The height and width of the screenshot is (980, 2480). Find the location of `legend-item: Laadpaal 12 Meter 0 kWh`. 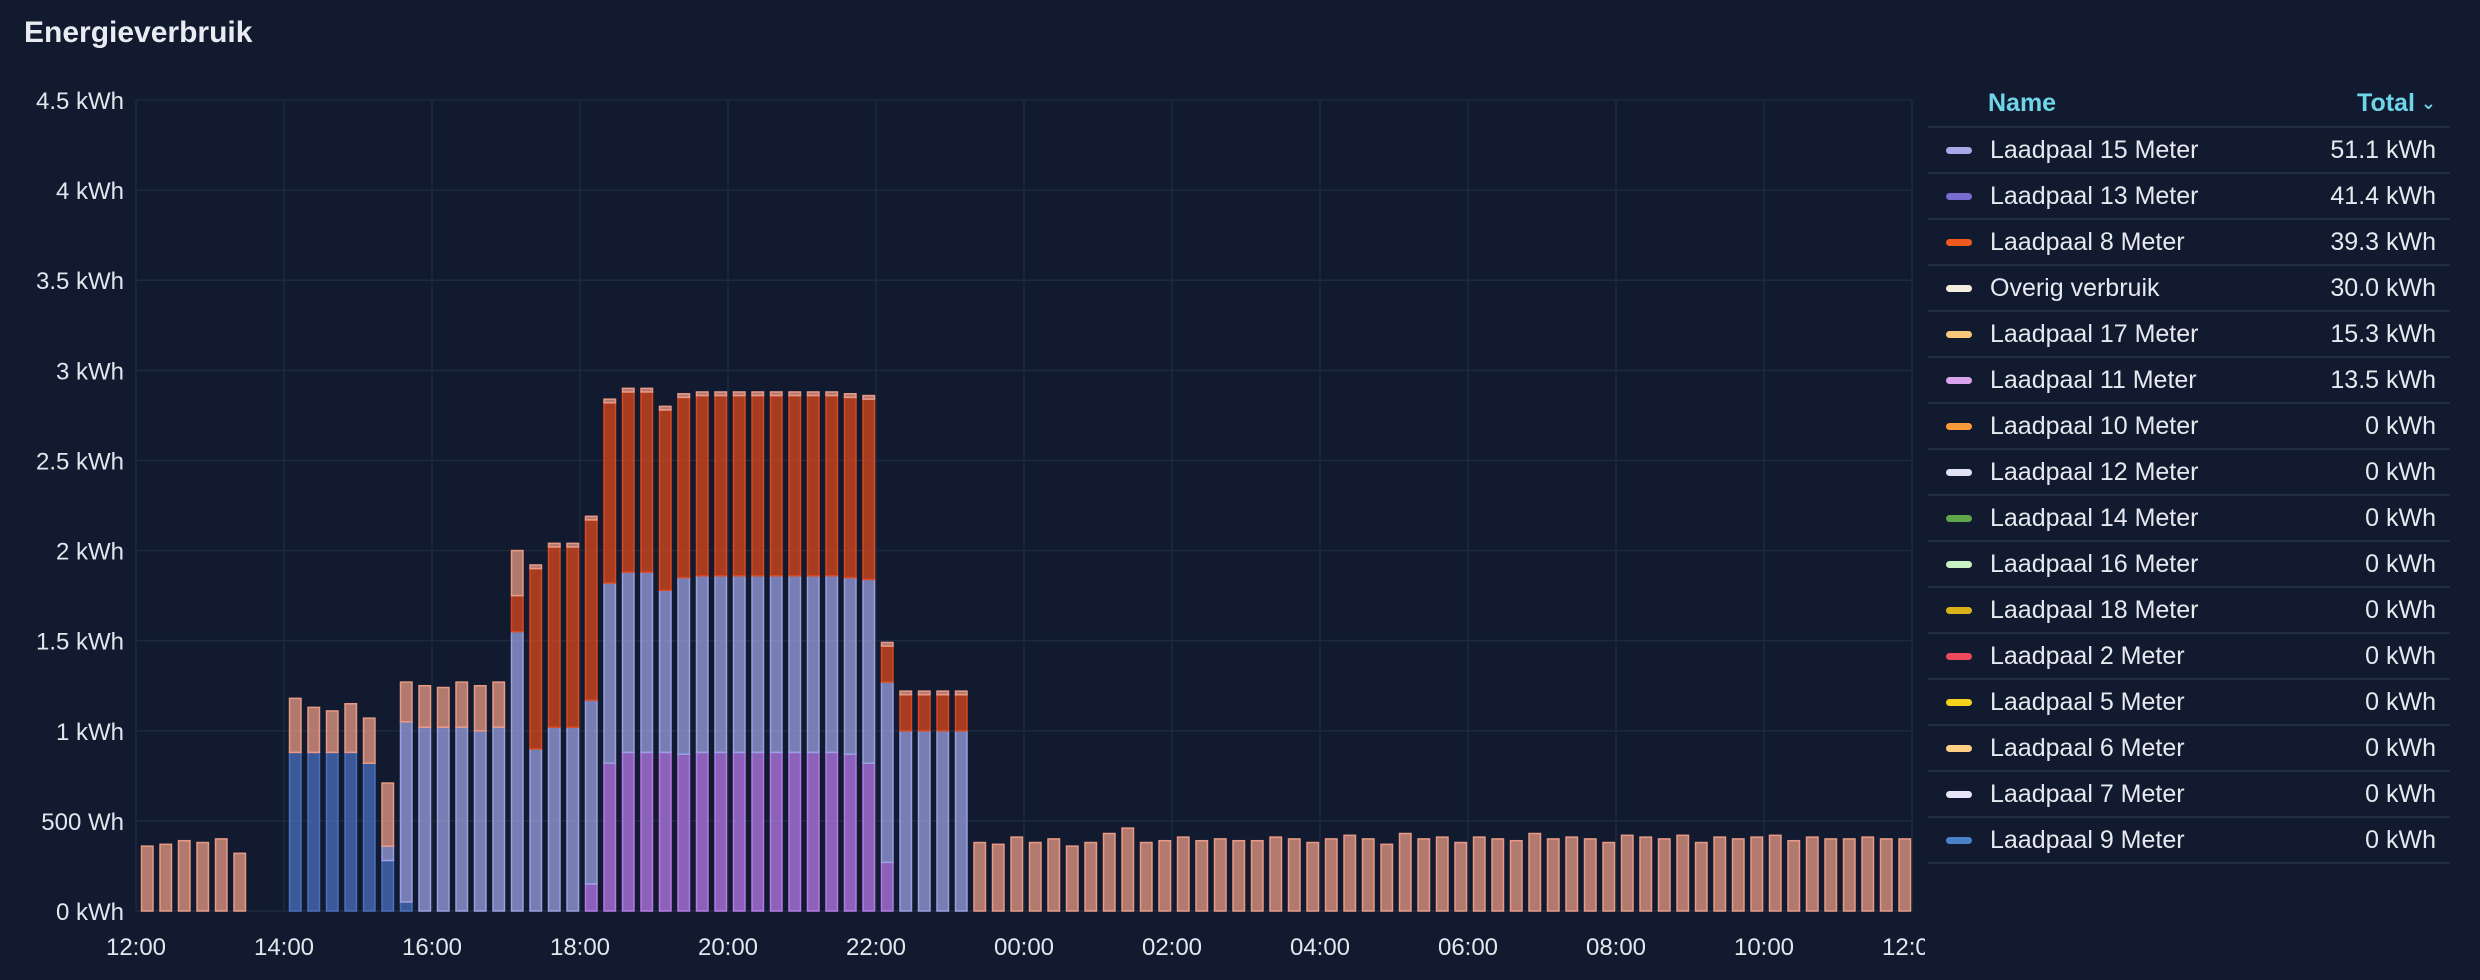

legend-item: Laadpaal 12 Meter 0 kWh is located at coordinates (2189, 473).